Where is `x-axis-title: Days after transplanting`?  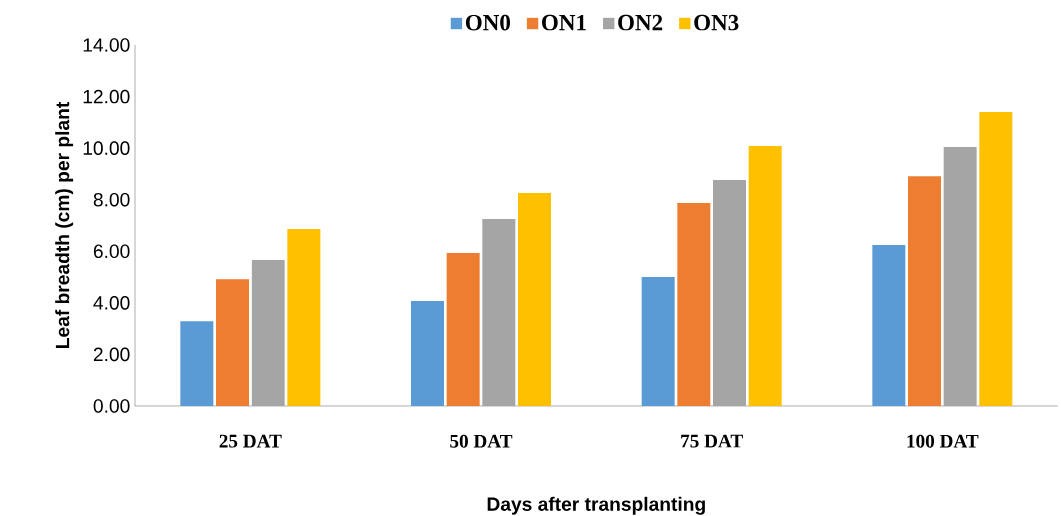
x-axis-title: Days after transplanting is located at coordinates (596, 505).